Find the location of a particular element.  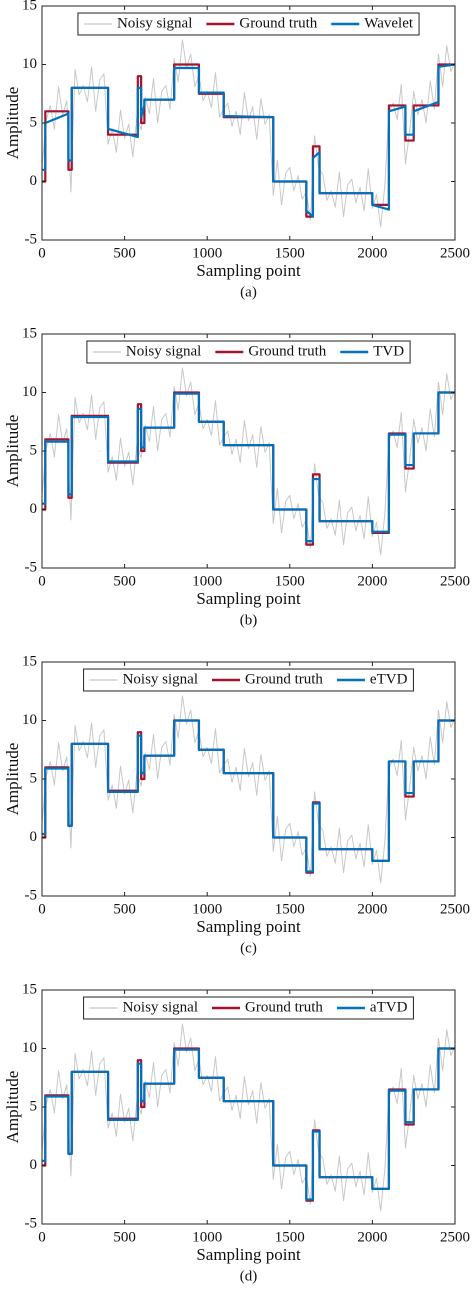

caption: (c) is located at coordinates (248, 948).